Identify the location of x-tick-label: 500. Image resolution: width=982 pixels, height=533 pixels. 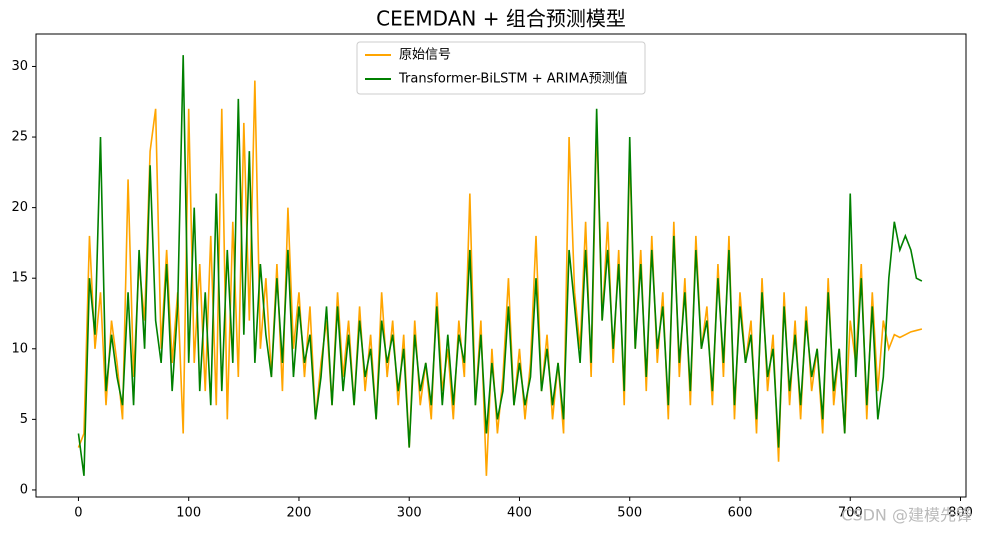
(629, 513).